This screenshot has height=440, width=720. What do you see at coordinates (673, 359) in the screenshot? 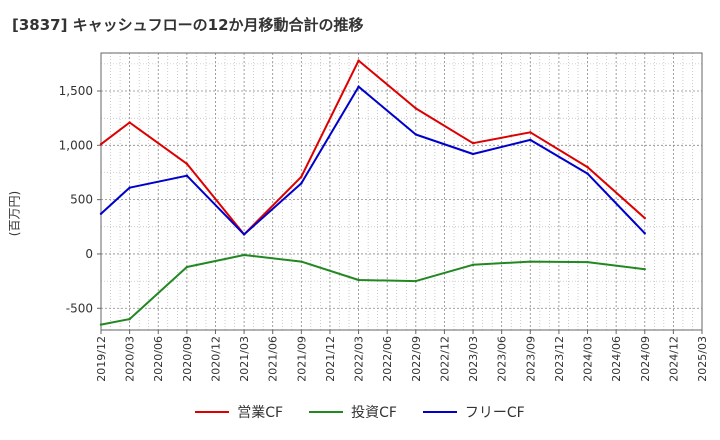
I see `x-tick-label: 2024/12` at bounding box center [673, 359].